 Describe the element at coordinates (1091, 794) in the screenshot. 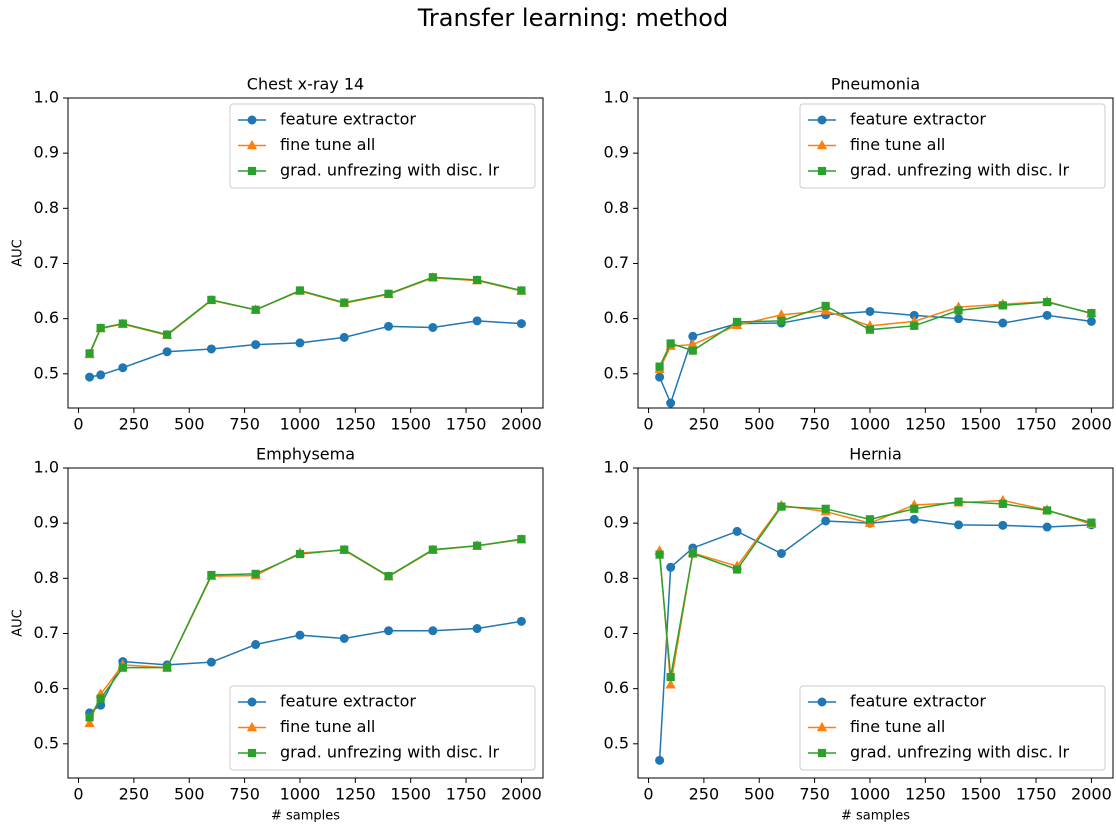

I see `x-tick-label: 2000` at that location.